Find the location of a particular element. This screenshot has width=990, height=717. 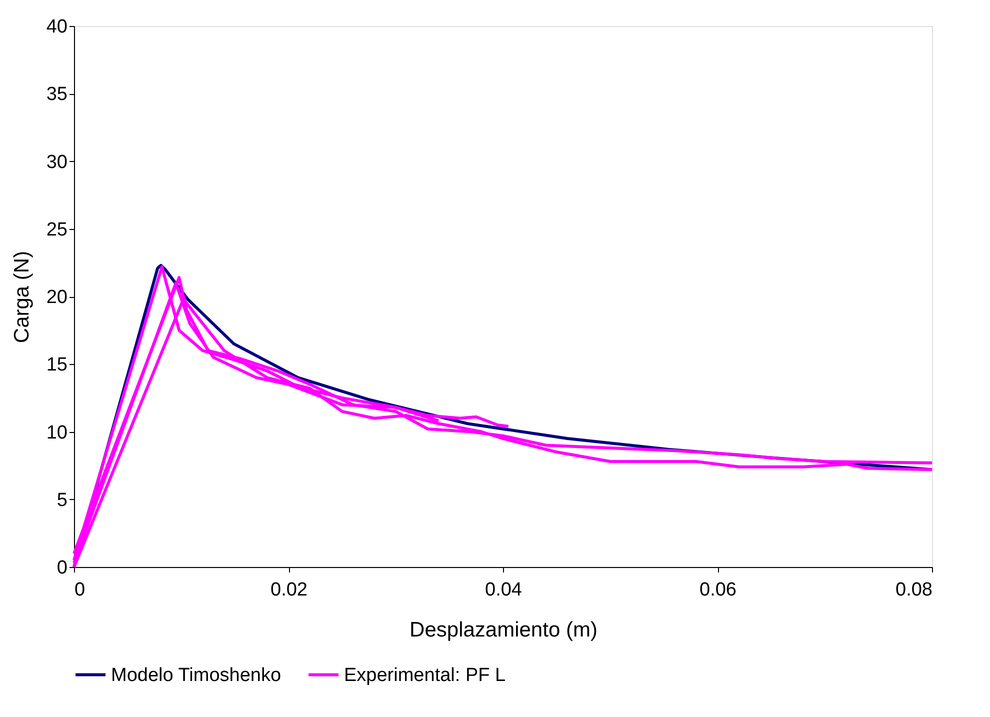

legend-label: Experimental: PF L is located at coordinates (425, 675).